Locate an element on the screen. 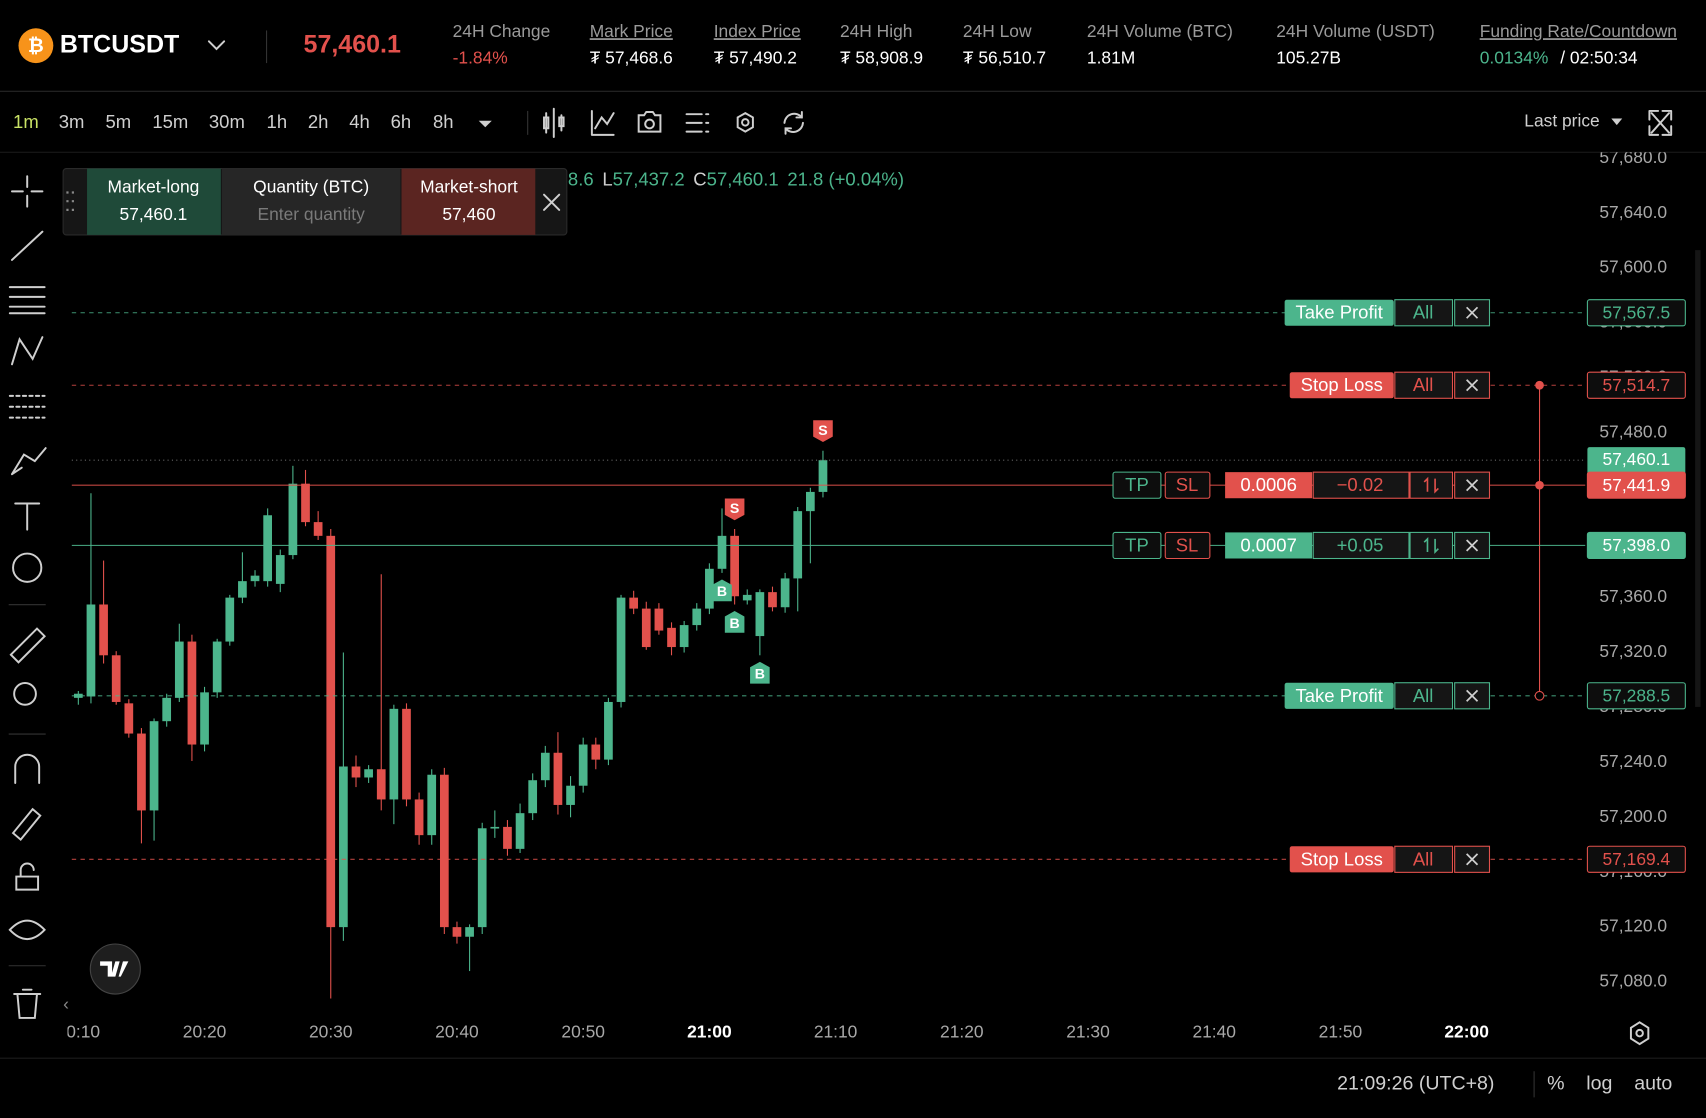 This screenshot has width=1706, height=1118. order-label: Take Profit is located at coordinates (1339, 312).